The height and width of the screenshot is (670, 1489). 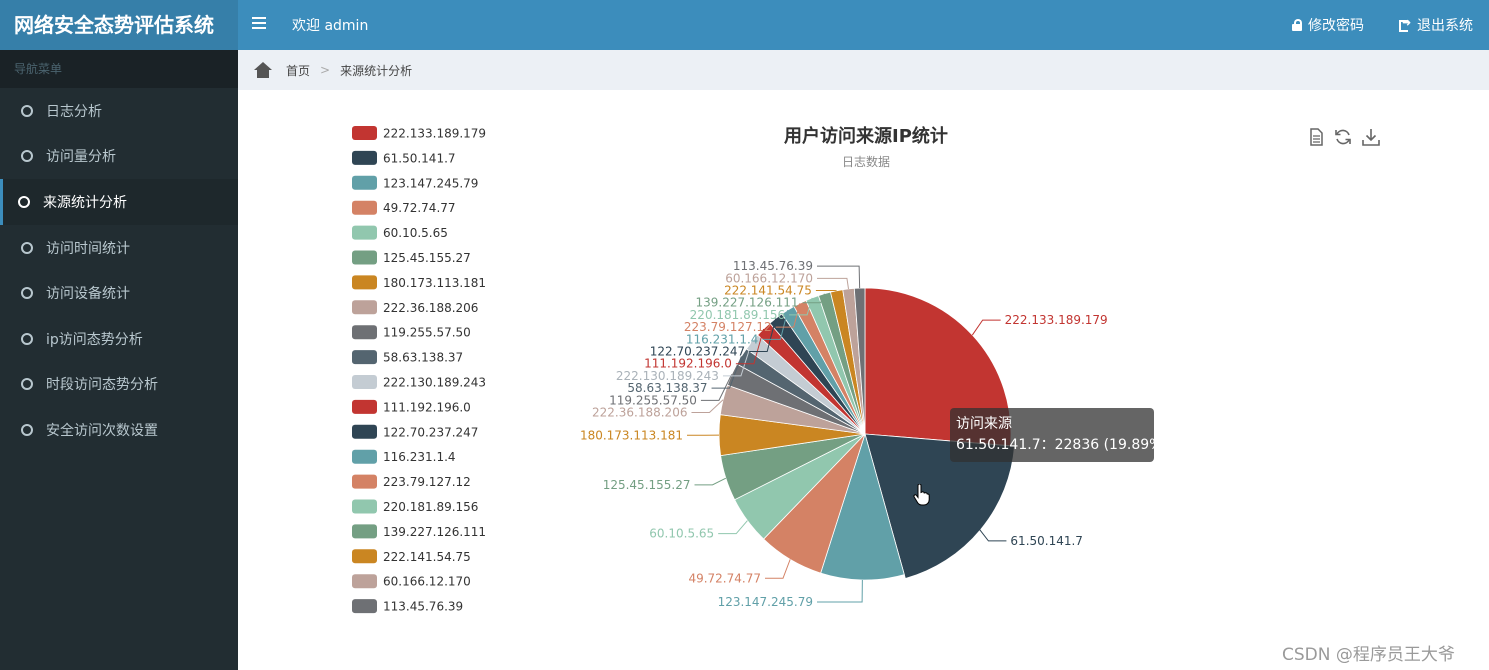 I want to click on legend-label: 125.45.155.27, so click(x=427, y=258).